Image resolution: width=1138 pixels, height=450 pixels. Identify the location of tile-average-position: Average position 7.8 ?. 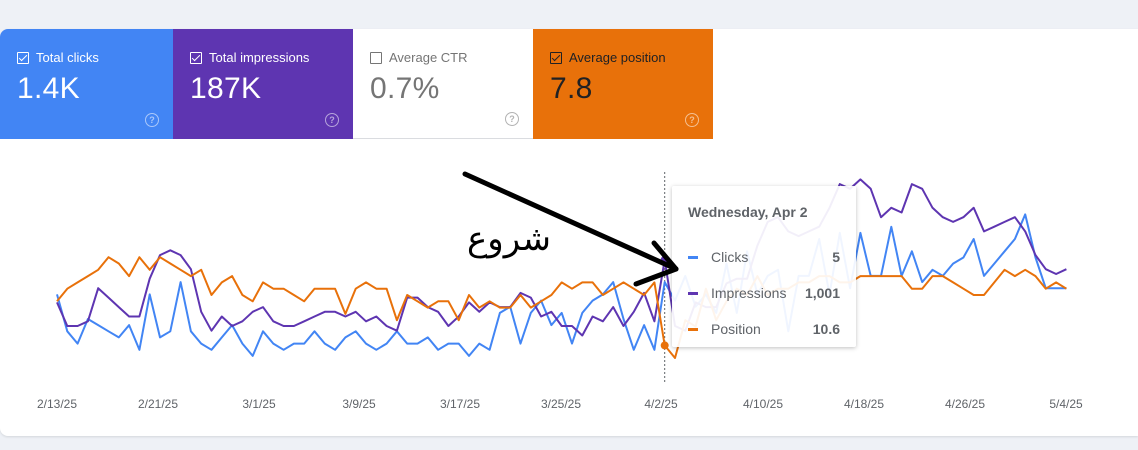
(623, 84).